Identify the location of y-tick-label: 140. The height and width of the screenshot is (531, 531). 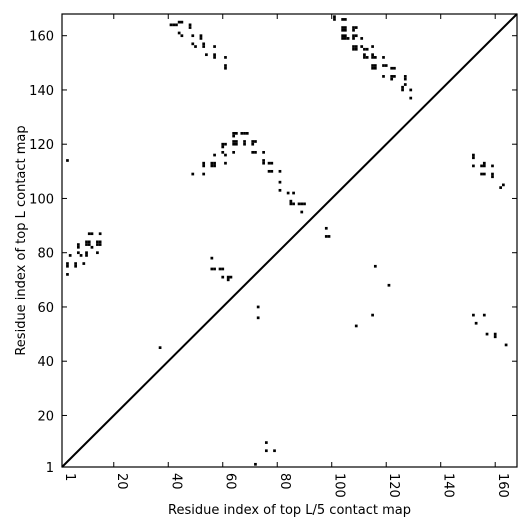
(41, 91).